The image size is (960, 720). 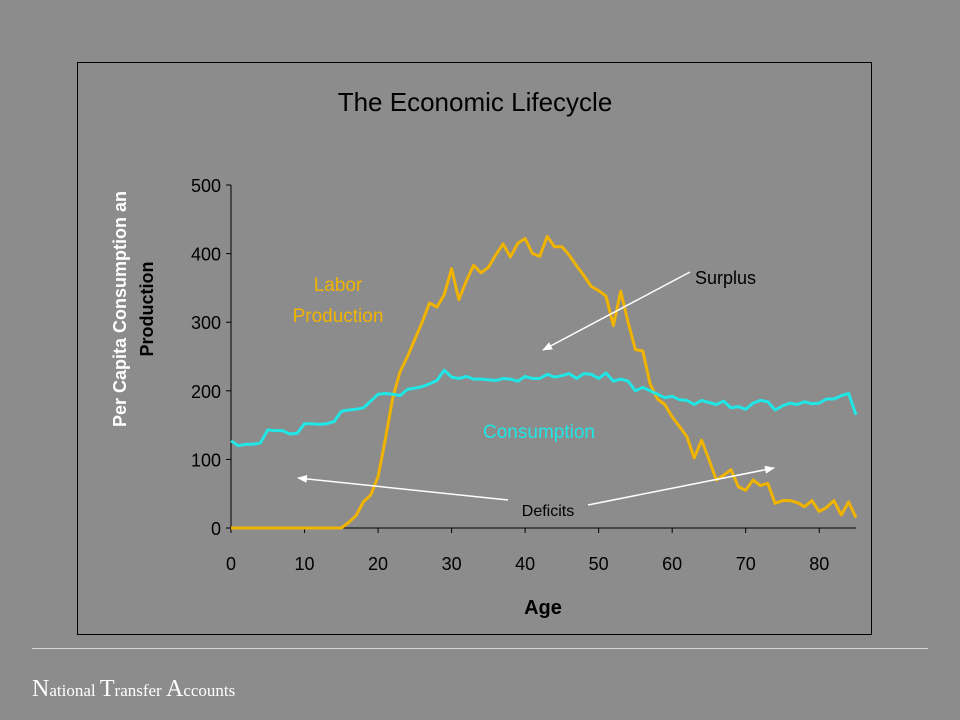 What do you see at coordinates (543, 608) in the screenshot?
I see `x-axis-label: Age` at bounding box center [543, 608].